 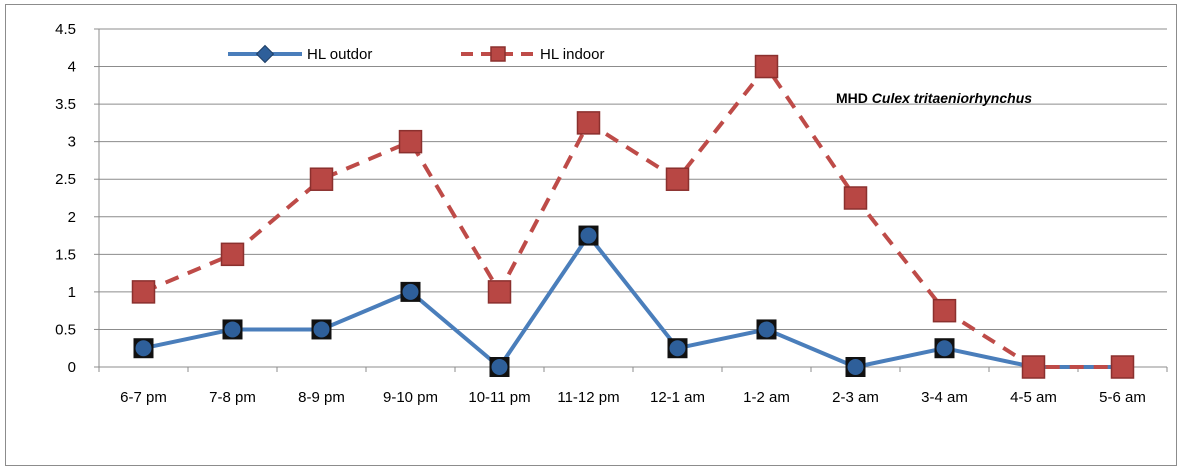 What do you see at coordinates (855, 397) in the screenshot?
I see `x-tick-label: 2-3 am` at bounding box center [855, 397].